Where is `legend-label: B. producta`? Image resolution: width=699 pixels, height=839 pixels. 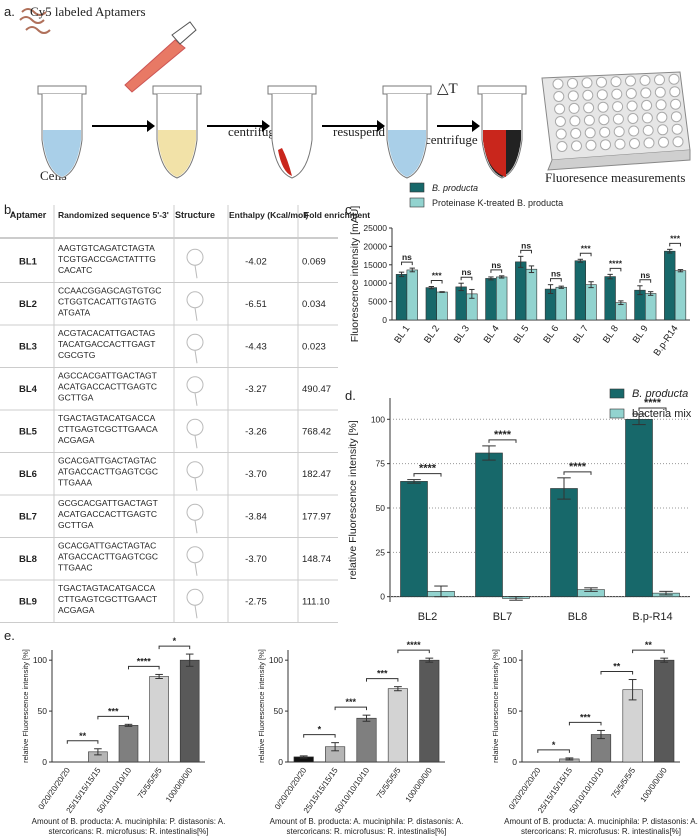 legend-label: B. producta is located at coordinates (660, 394).